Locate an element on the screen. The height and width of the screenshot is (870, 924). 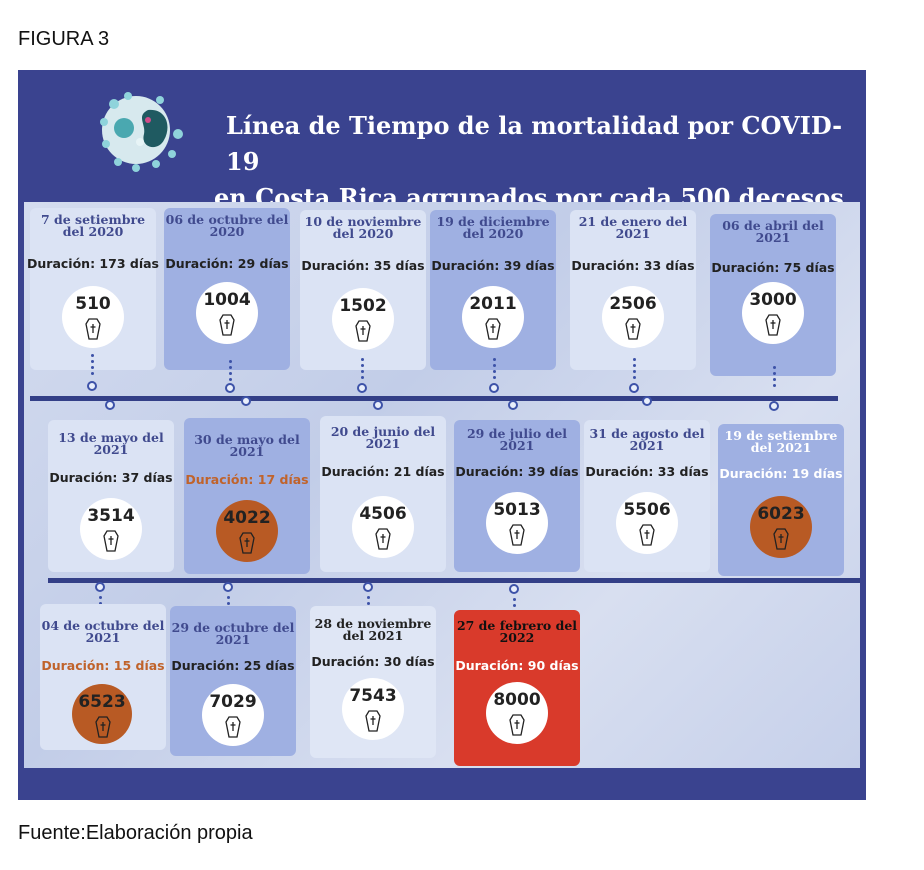
milestone-date: 13 de mayo del 2021 is located at coordinates (111, 443).